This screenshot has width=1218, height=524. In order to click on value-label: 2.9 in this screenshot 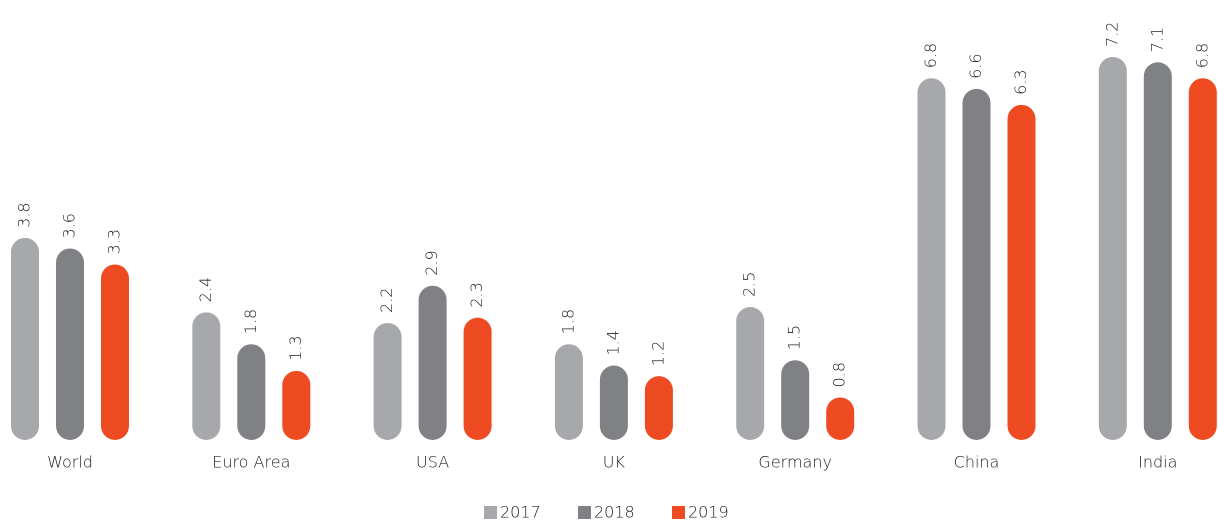, I will do `click(431, 262)`.